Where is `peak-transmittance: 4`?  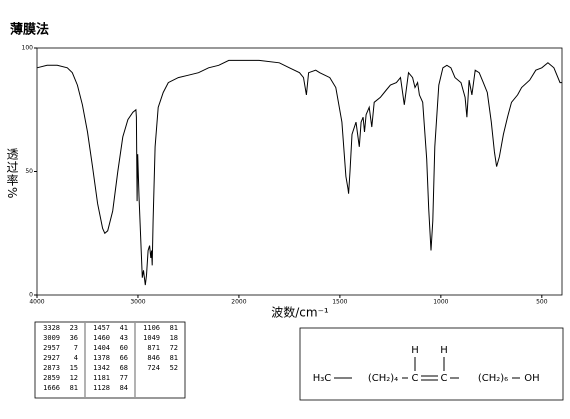
peak-transmittance: 4 is located at coordinates (76, 358).